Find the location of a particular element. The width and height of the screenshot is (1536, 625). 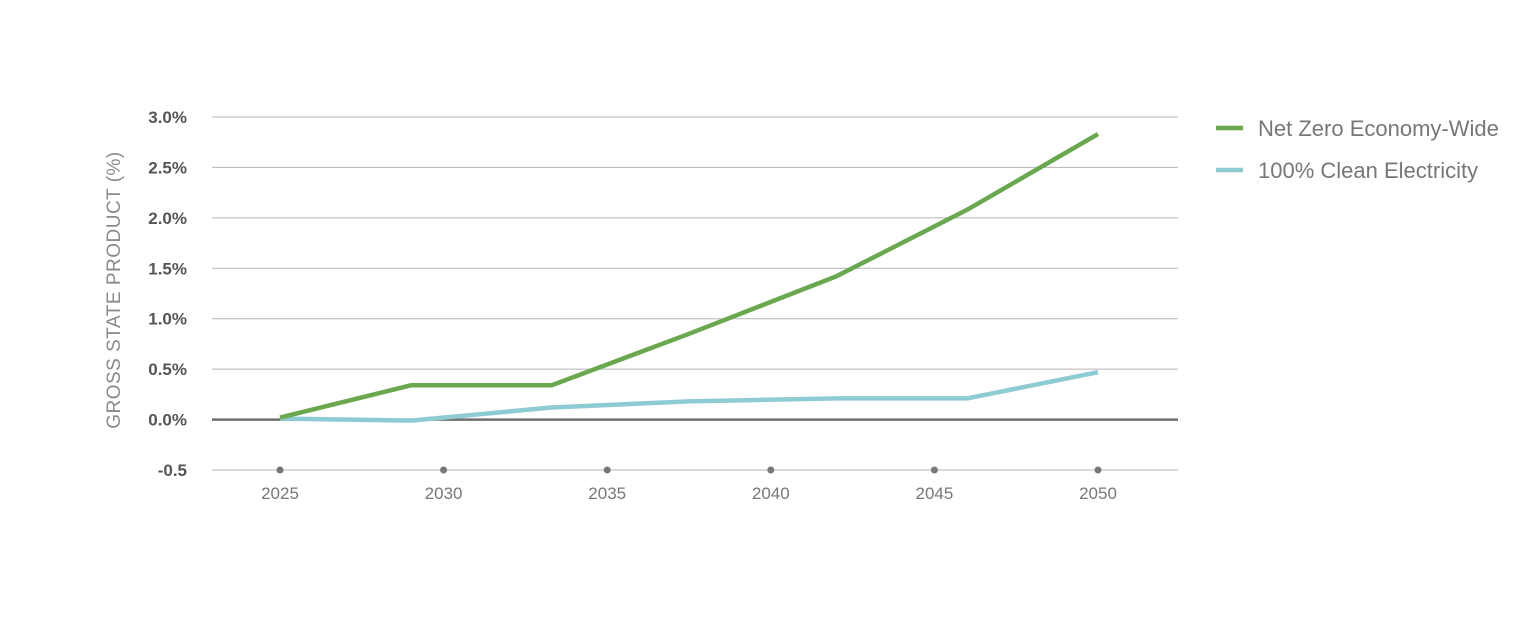

y-axis-ticks: -0.5 0.0% 0.5% 1.0% 1.5% 2.0% 2.5% 3.0% is located at coordinates (167, 294).